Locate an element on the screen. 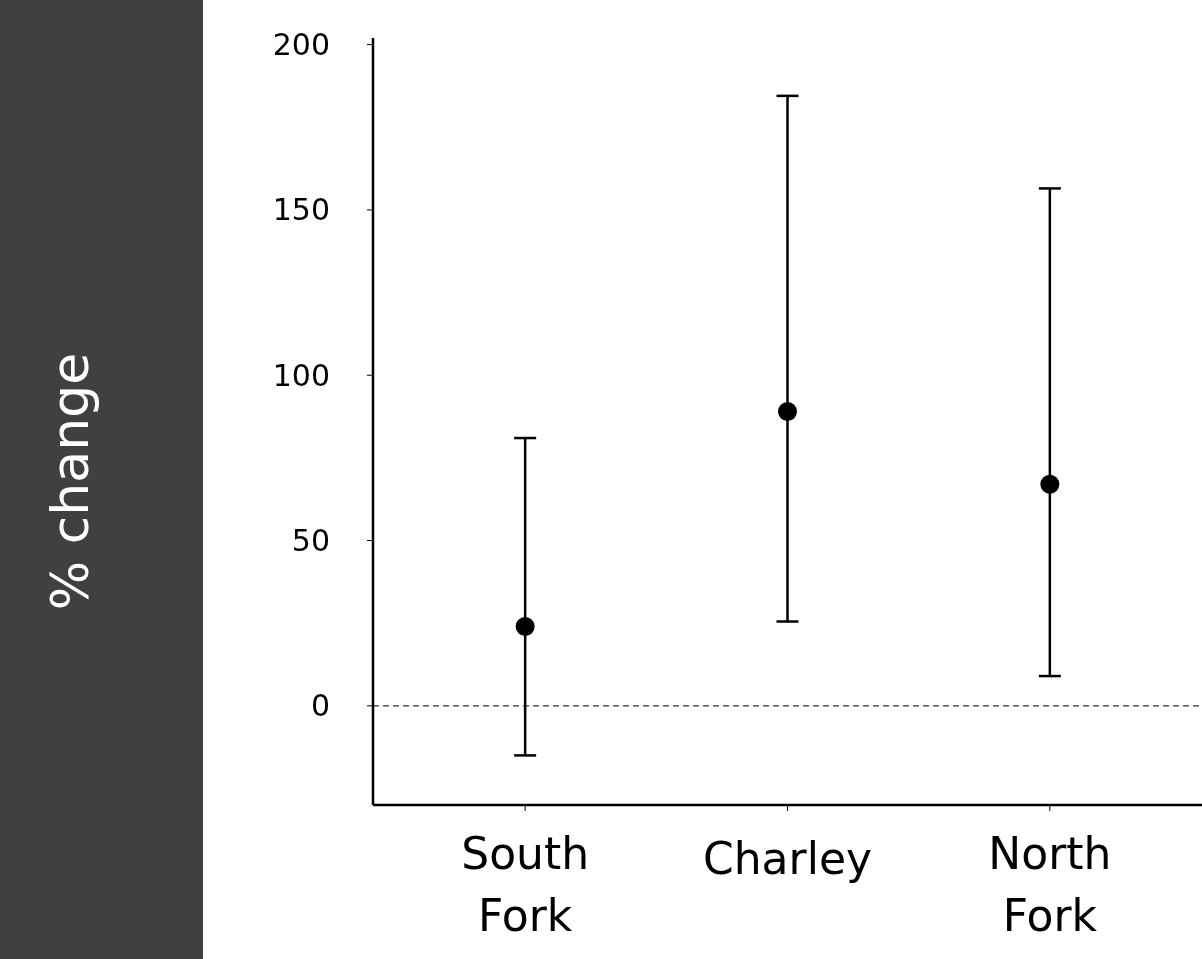 This screenshot has width=1202, height=959. x-tick-label: Charley is located at coordinates (787, 858).